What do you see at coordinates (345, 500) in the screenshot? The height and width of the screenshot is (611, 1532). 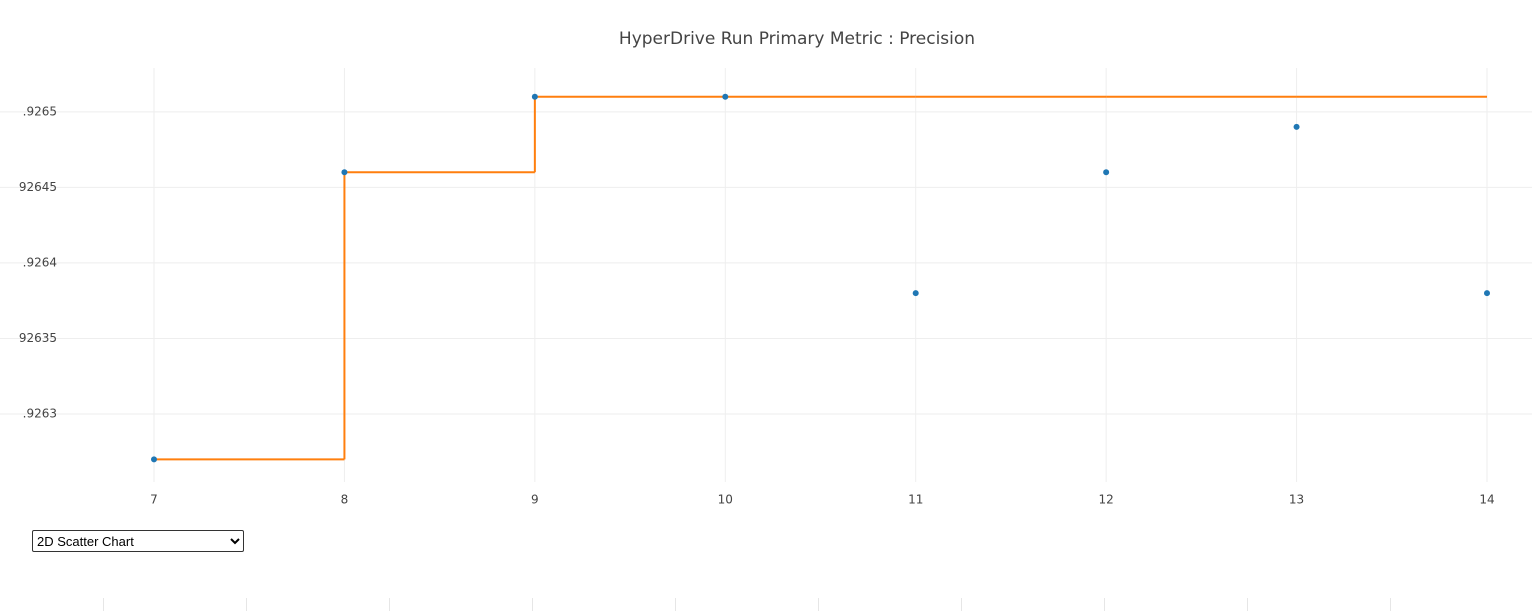 I see `x-tick-label: 8` at bounding box center [345, 500].